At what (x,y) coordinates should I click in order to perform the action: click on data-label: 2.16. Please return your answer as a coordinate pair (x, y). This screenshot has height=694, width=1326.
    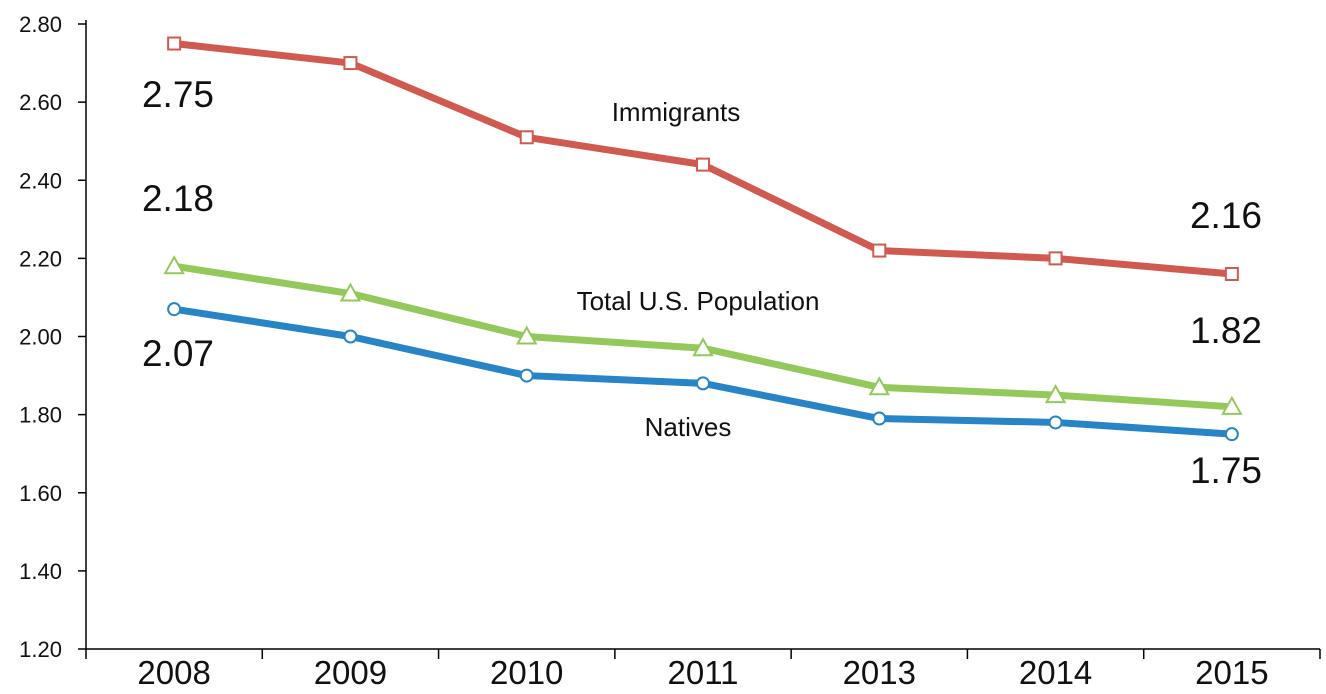
    Looking at the image, I should click on (1226, 215).